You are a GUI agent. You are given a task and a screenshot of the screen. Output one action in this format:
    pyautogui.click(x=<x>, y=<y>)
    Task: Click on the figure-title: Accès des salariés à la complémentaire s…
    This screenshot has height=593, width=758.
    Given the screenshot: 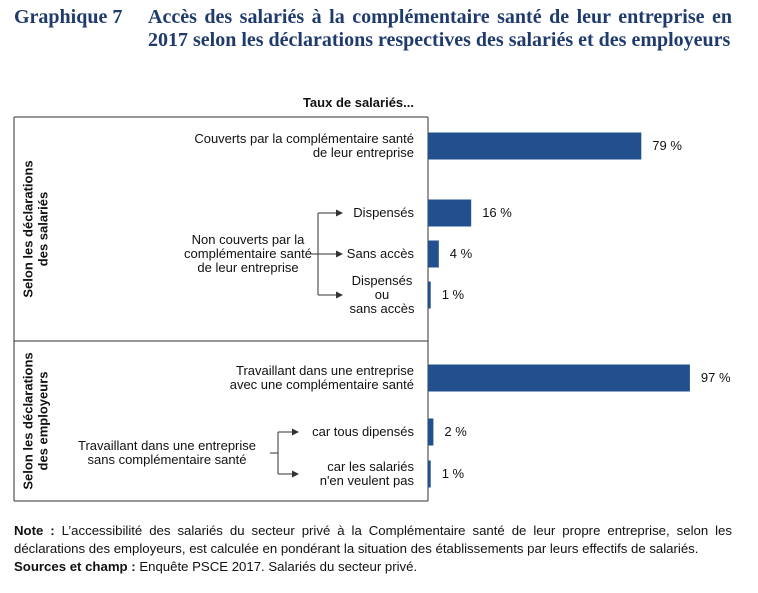 What is the action you would take?
    pyautogui.click(x=440, y=28)
    